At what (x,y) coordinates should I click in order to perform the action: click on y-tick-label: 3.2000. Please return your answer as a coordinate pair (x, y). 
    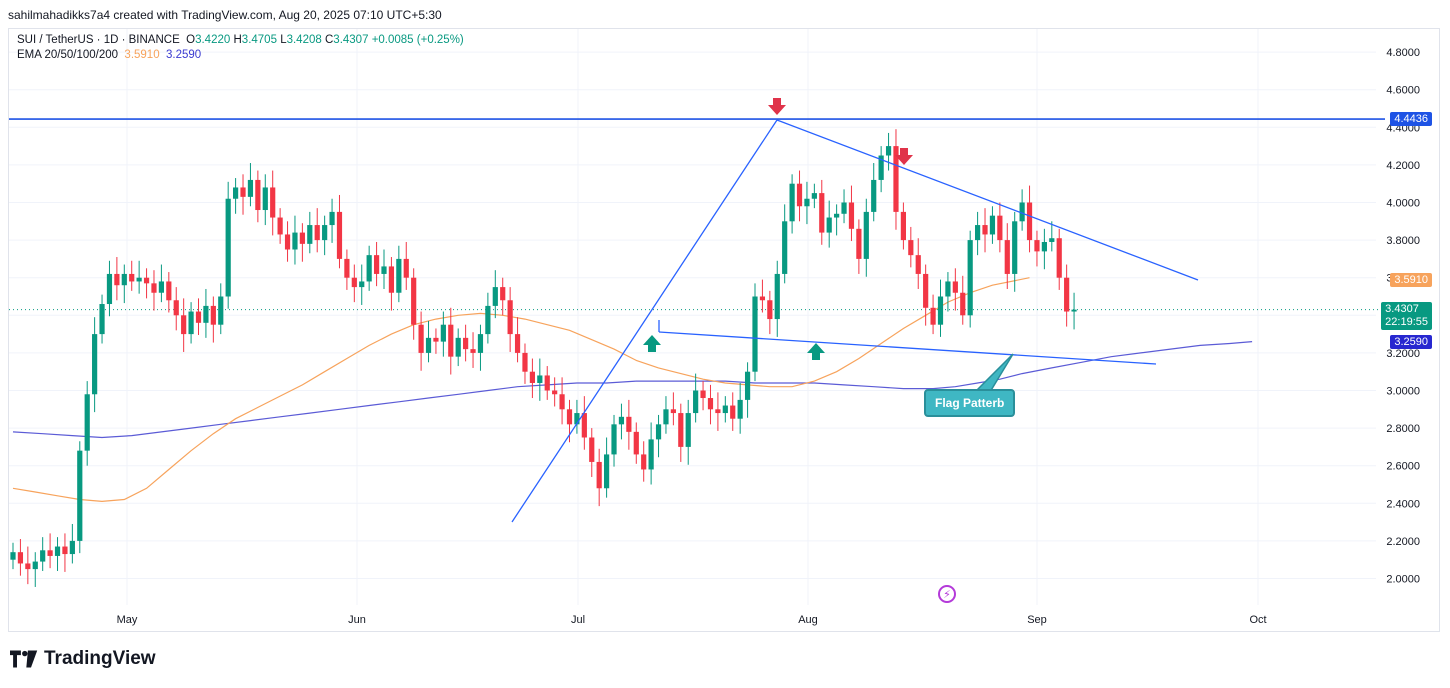
    Looking at the image, I should click on (1403, 354).